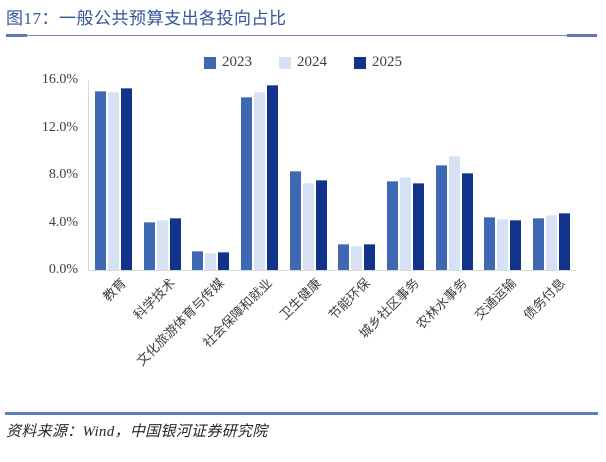  I want to click on legend-swatch-2025, so click(360, 62).